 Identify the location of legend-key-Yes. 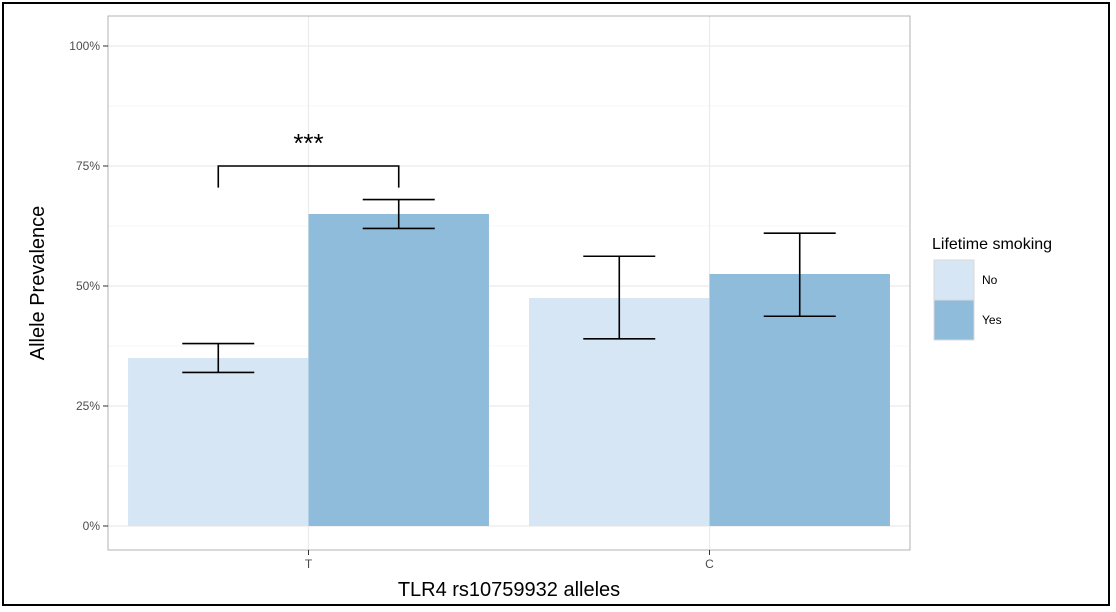
(954, 320).